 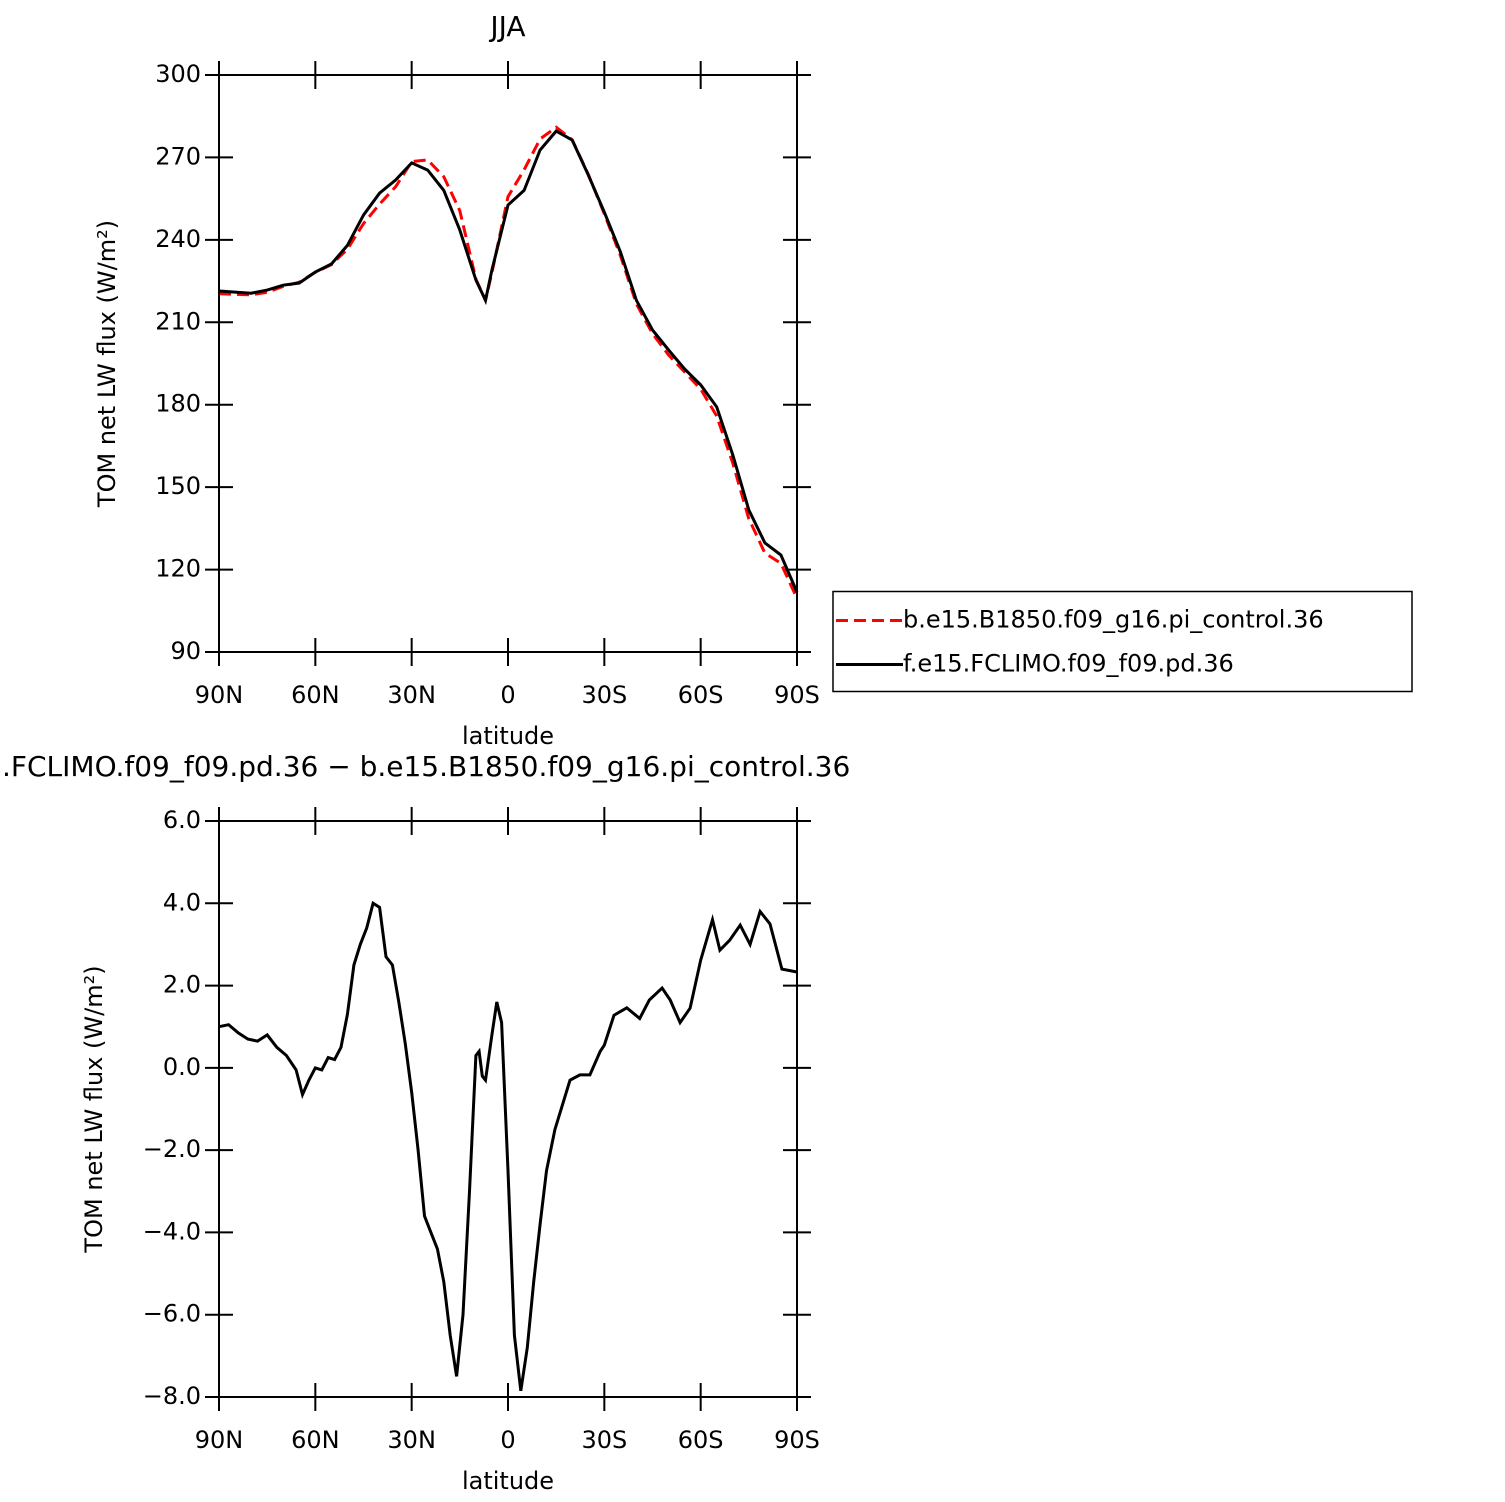 What do you see at coordinates (178, 486) in the screenshot?
I see `y-tick-label: 150` at bounding box center [178, 486].